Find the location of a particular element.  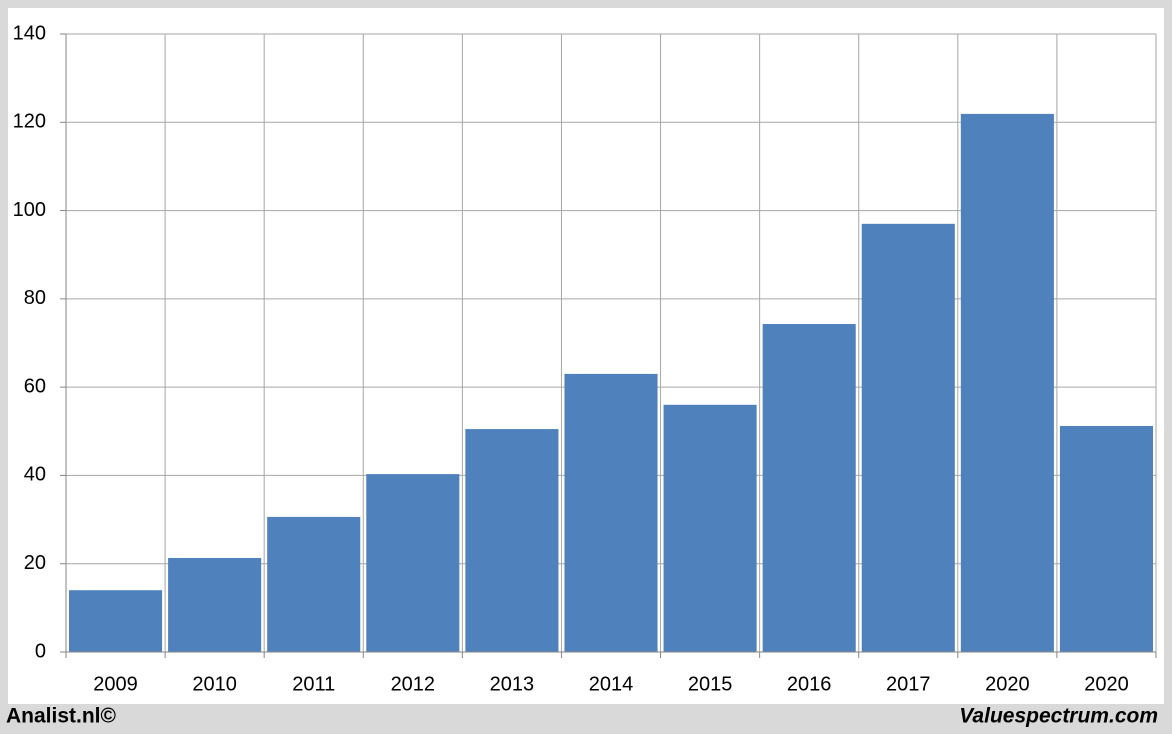

y-tick-label: 80 is located at coordinates (35, 298).